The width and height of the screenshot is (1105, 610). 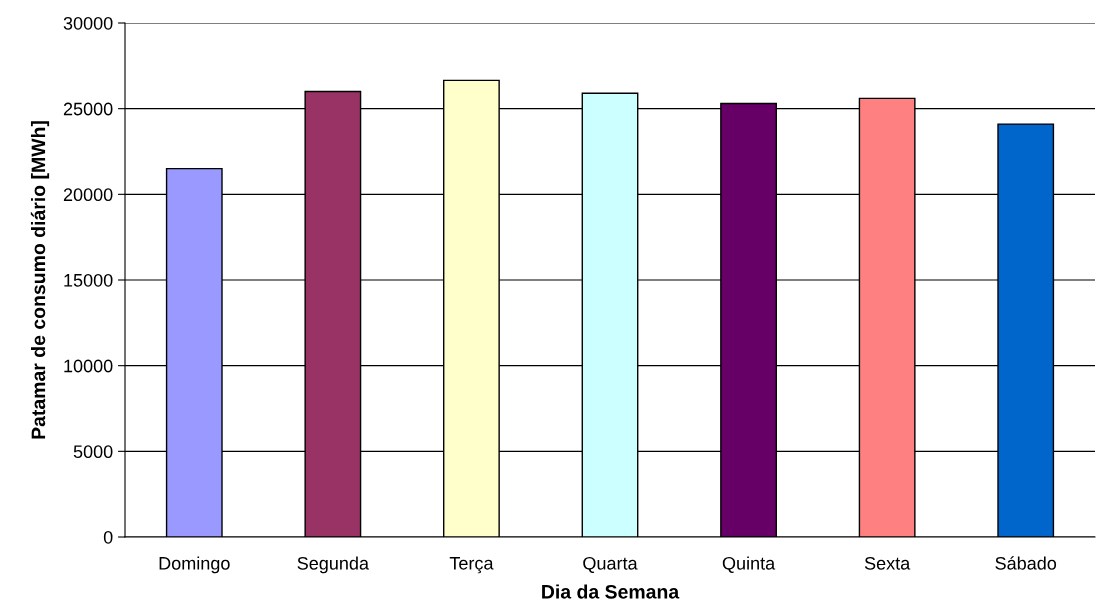 I want to click on y-tick-label: 25000, so click(x=88, y=109).